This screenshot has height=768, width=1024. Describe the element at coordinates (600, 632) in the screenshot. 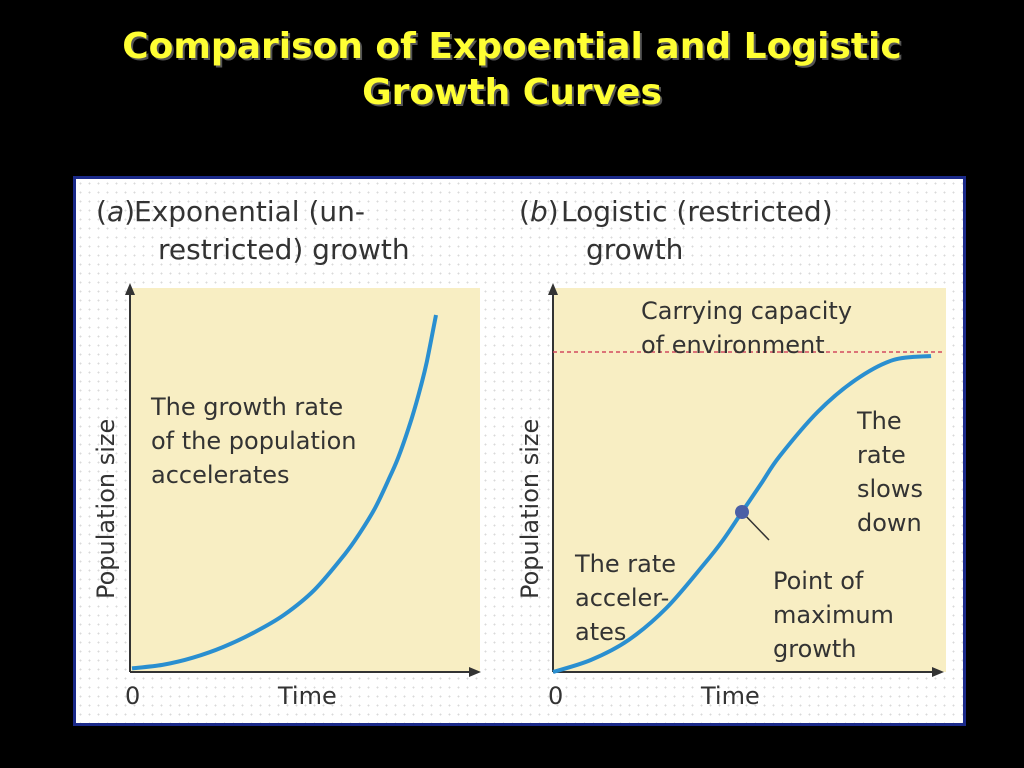

I see `panel-b-accelerates-label-line3: ates` at that location.